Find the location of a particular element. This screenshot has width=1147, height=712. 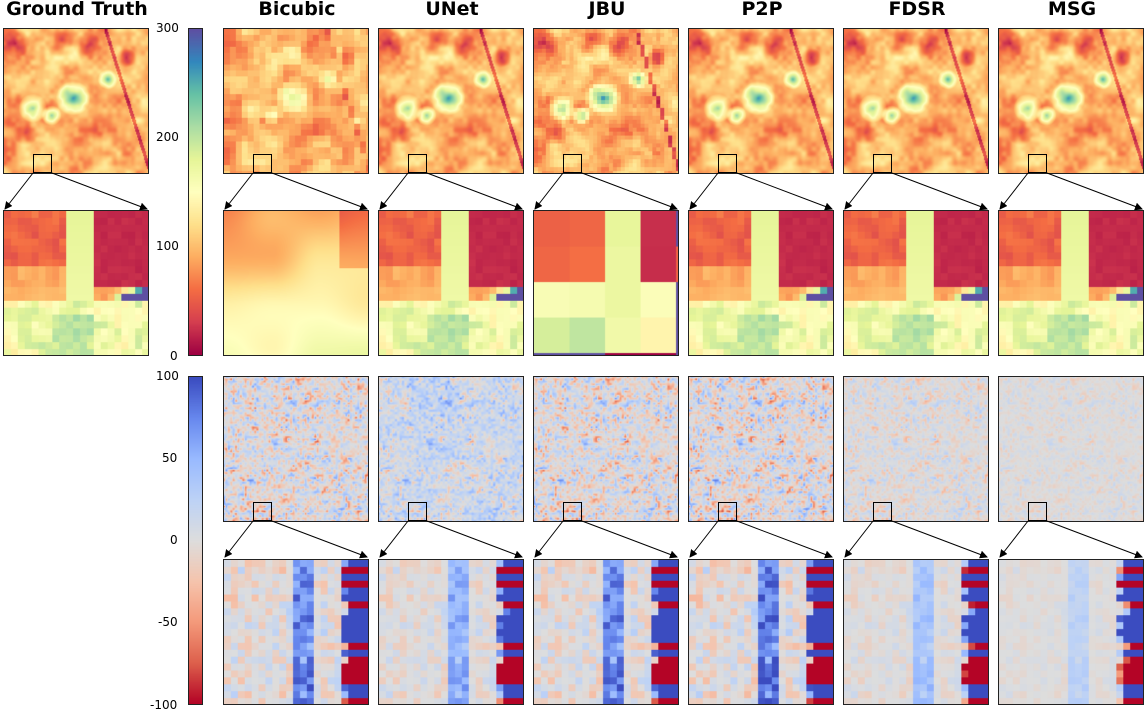

column-title-unet: UNet is located at coordinates (452, 10).